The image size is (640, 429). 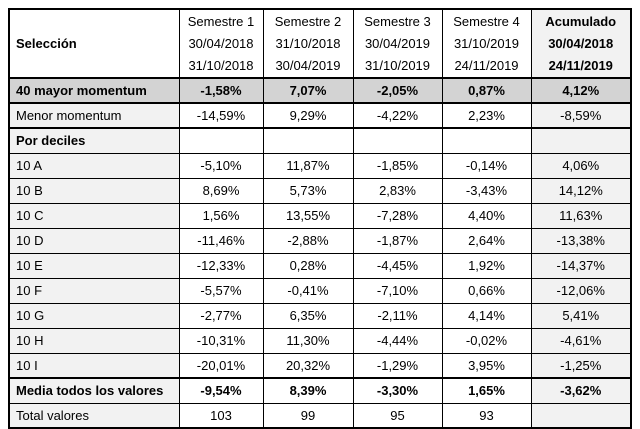 What do you see at coordinates (221, 115) in the screenshot?
I see `cell: -14,59%` at bounding box center [221, 115].